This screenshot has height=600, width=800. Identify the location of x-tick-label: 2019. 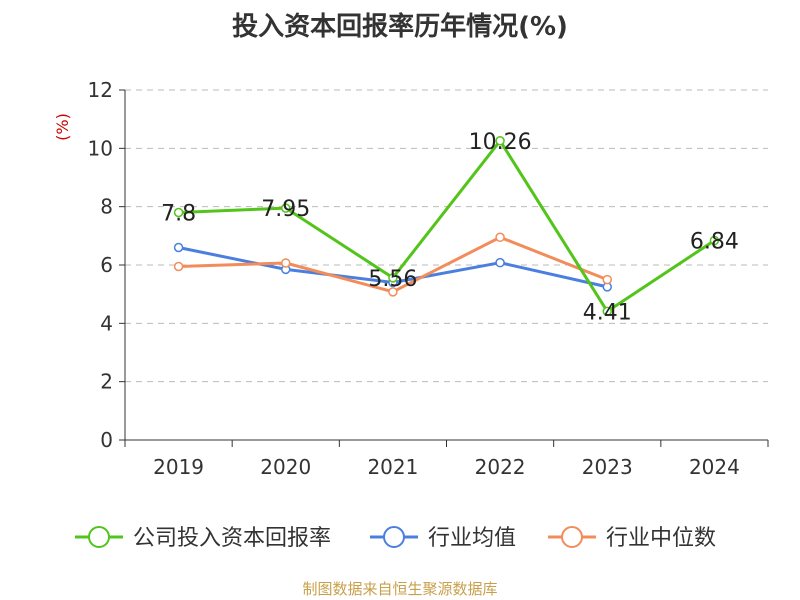
(178, 467).